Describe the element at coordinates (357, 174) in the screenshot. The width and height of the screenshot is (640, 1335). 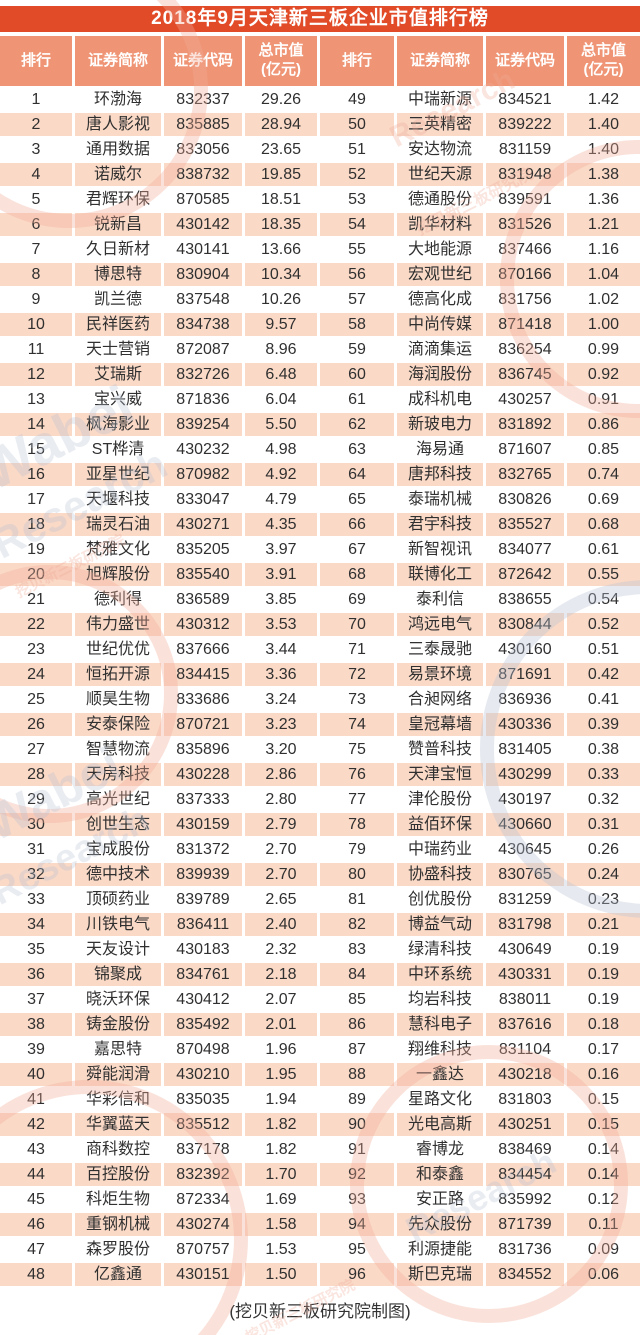
I see `rank-cell: 52` at that location.